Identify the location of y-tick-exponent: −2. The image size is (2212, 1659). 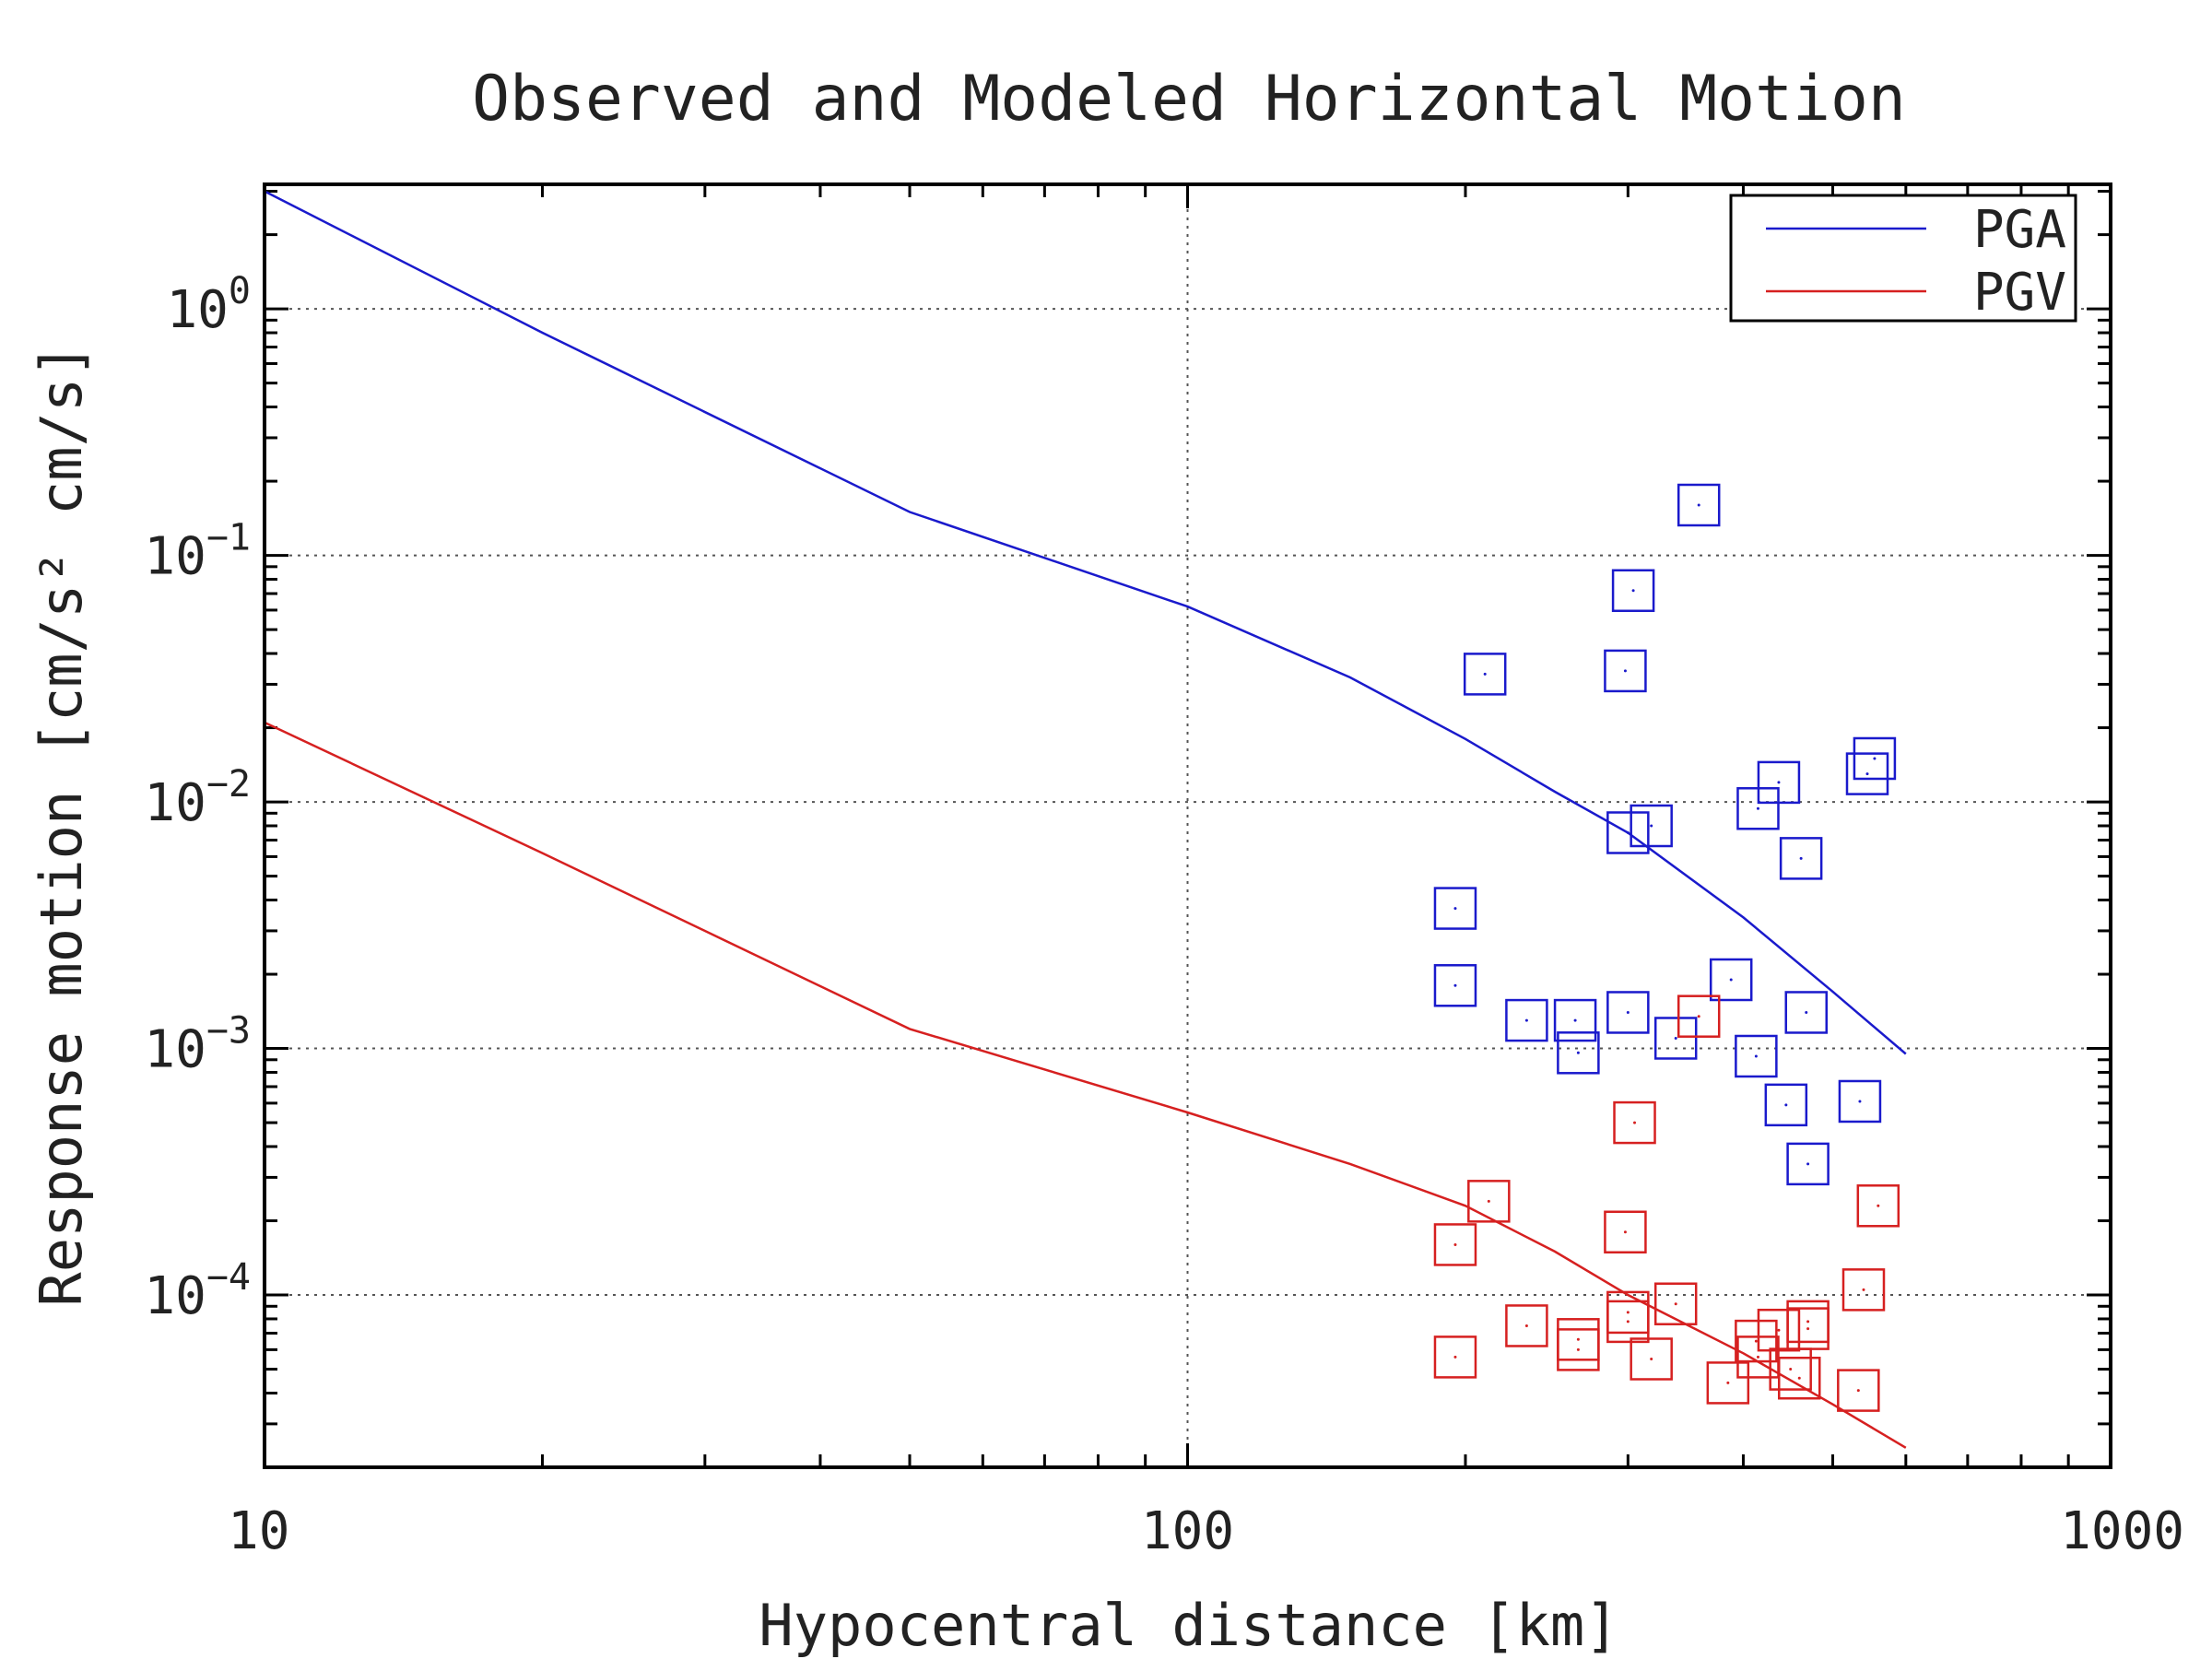
(228, 784).